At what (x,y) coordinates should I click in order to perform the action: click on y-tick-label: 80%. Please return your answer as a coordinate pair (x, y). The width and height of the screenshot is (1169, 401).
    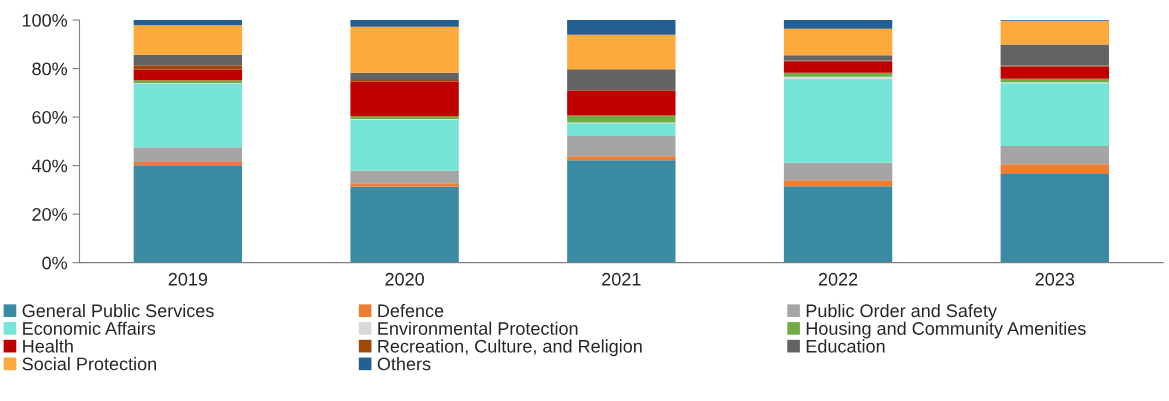
    Looking at the image, I should click on (50, 69).